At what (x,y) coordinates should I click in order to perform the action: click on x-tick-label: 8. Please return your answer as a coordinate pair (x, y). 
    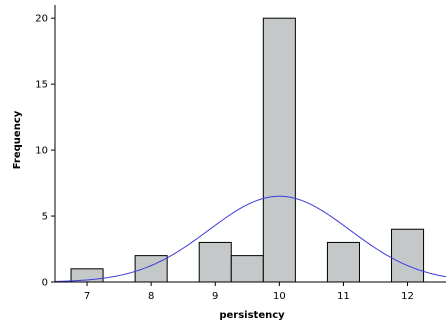
    Looking at the image, I should click on (151, 296).